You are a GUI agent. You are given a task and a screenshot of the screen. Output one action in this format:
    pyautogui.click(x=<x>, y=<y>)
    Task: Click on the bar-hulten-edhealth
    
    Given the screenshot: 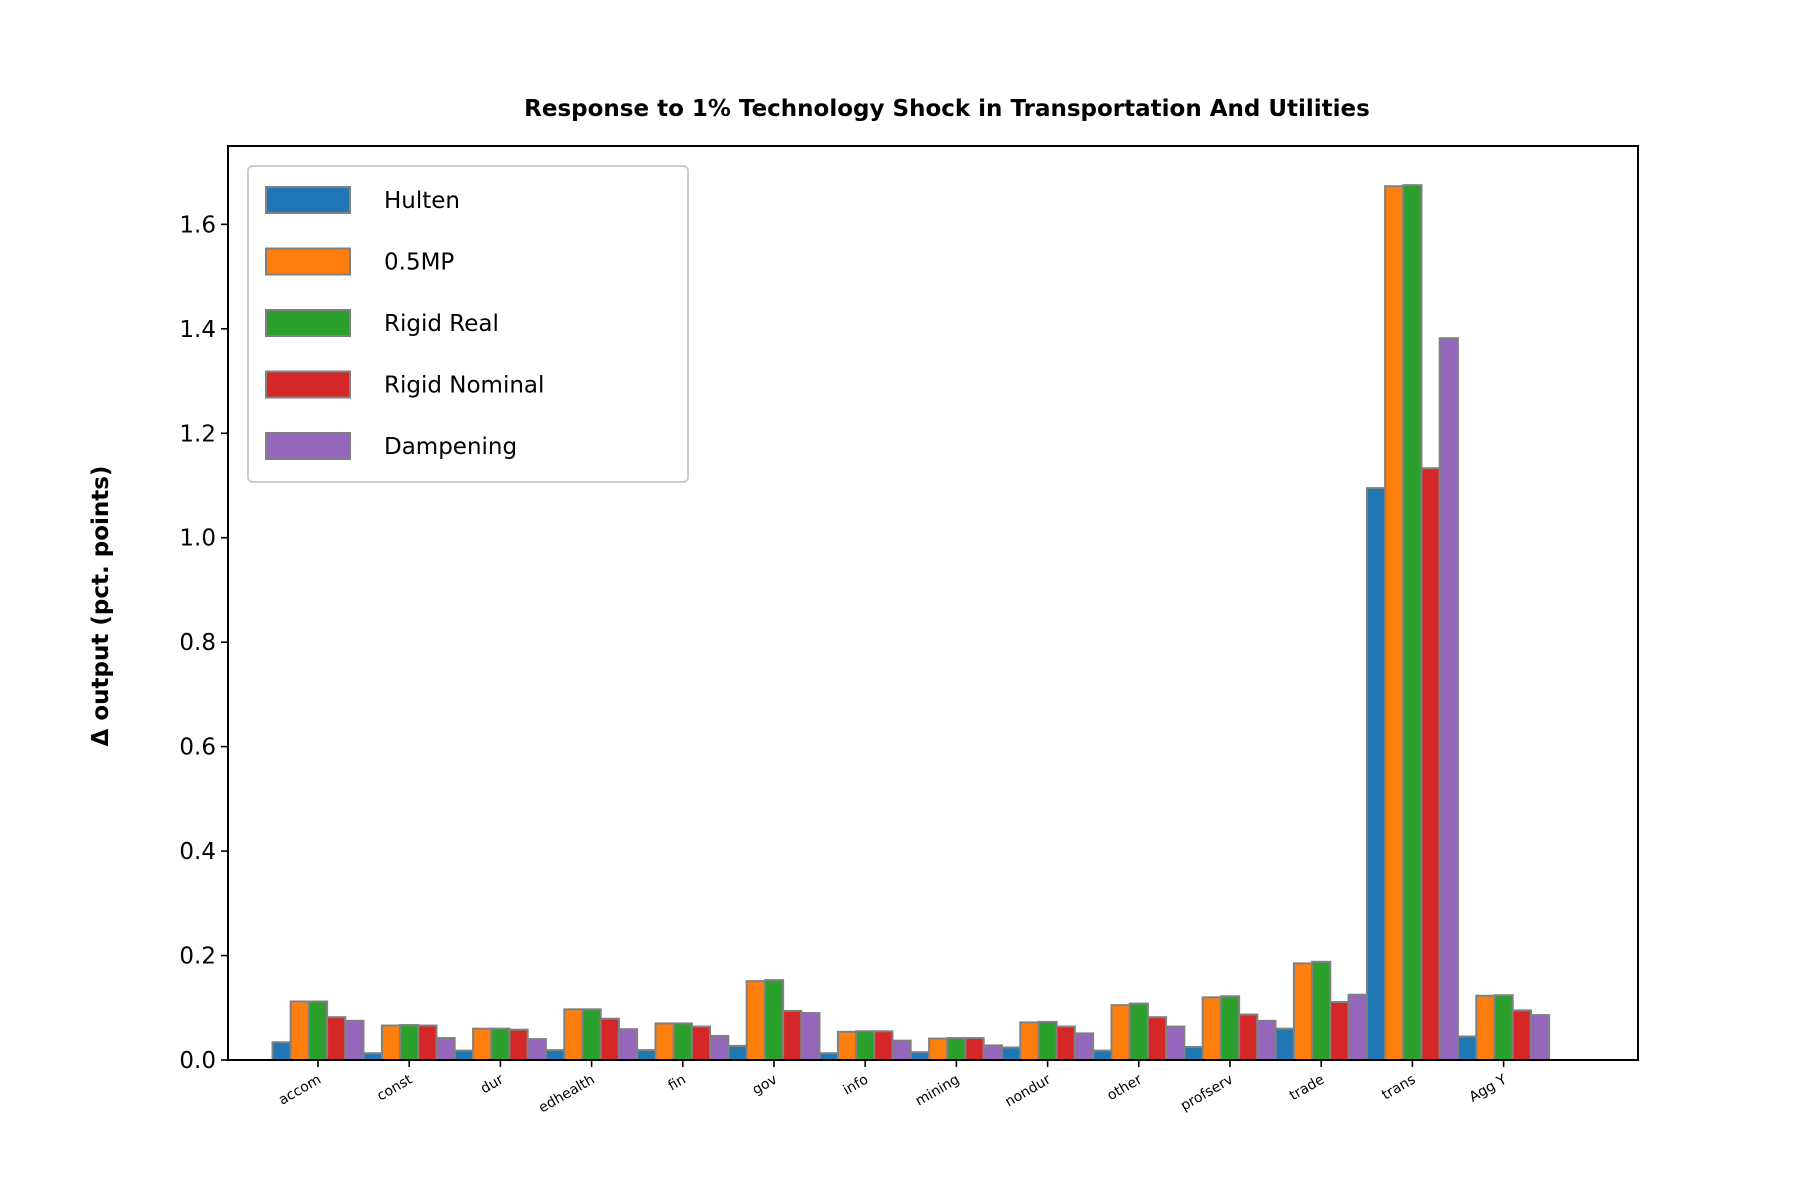 What is the action you would take?
    pyautogui.click(x=555, y=1055)
    